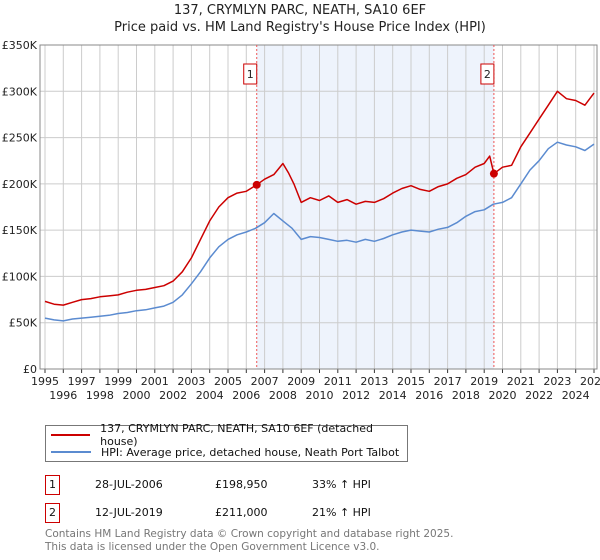 The image size is (600, 560). Describe the element at coordinates (557, 381) in the screenshot. I see `x-tick-label: 2023` at that location.